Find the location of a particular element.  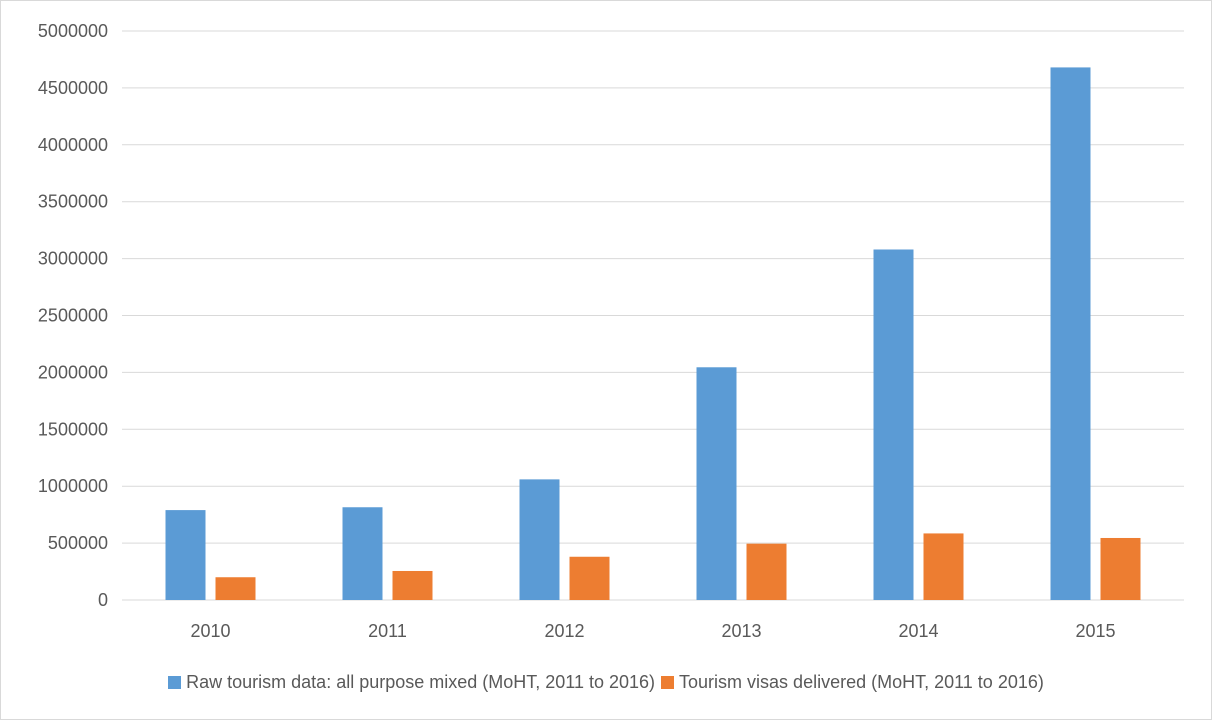

y-tick-label: 500000 is located at coordinates (78, 543).